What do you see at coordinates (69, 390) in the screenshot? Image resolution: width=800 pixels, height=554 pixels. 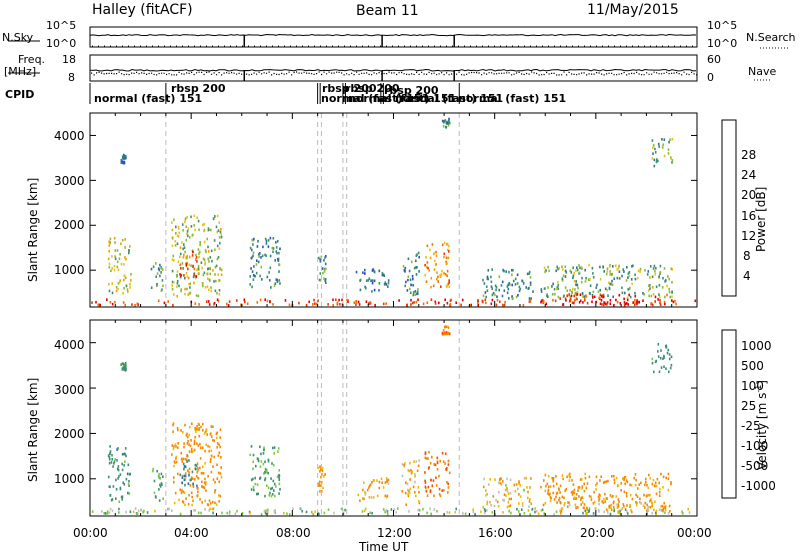 I see `velocity-y-tick-3000: 3000` at bounding box center [69, 390].